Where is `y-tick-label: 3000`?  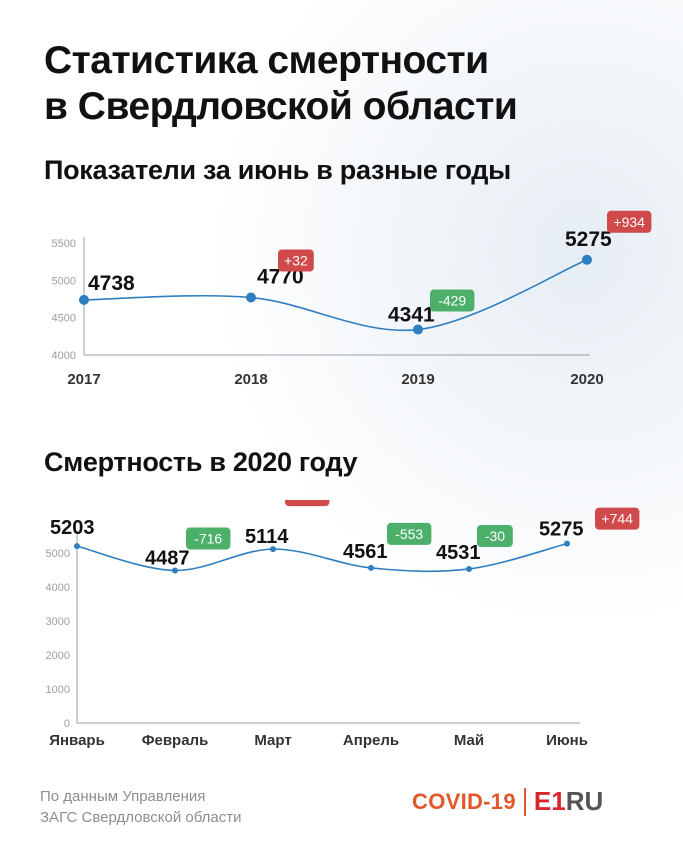
y-tick-label: 3000 is located at coordinates (58, 622).